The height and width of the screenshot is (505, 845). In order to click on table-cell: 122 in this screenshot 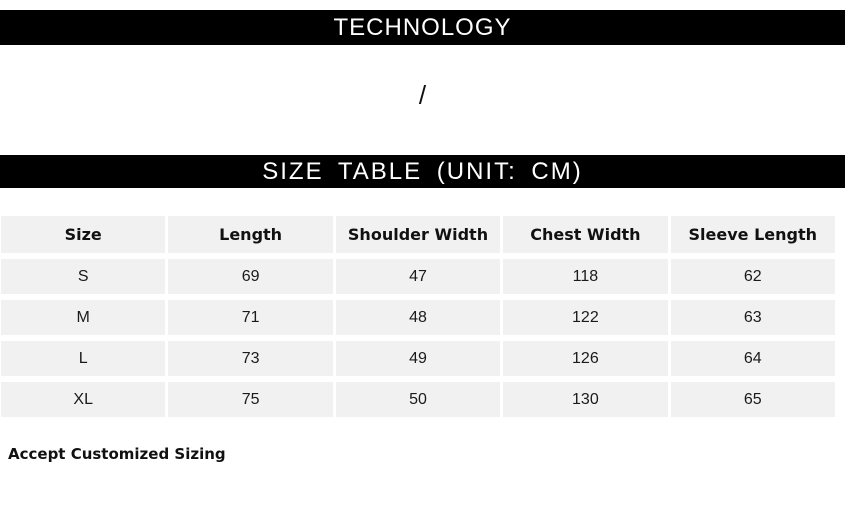, I will do `click(585, 317)`.